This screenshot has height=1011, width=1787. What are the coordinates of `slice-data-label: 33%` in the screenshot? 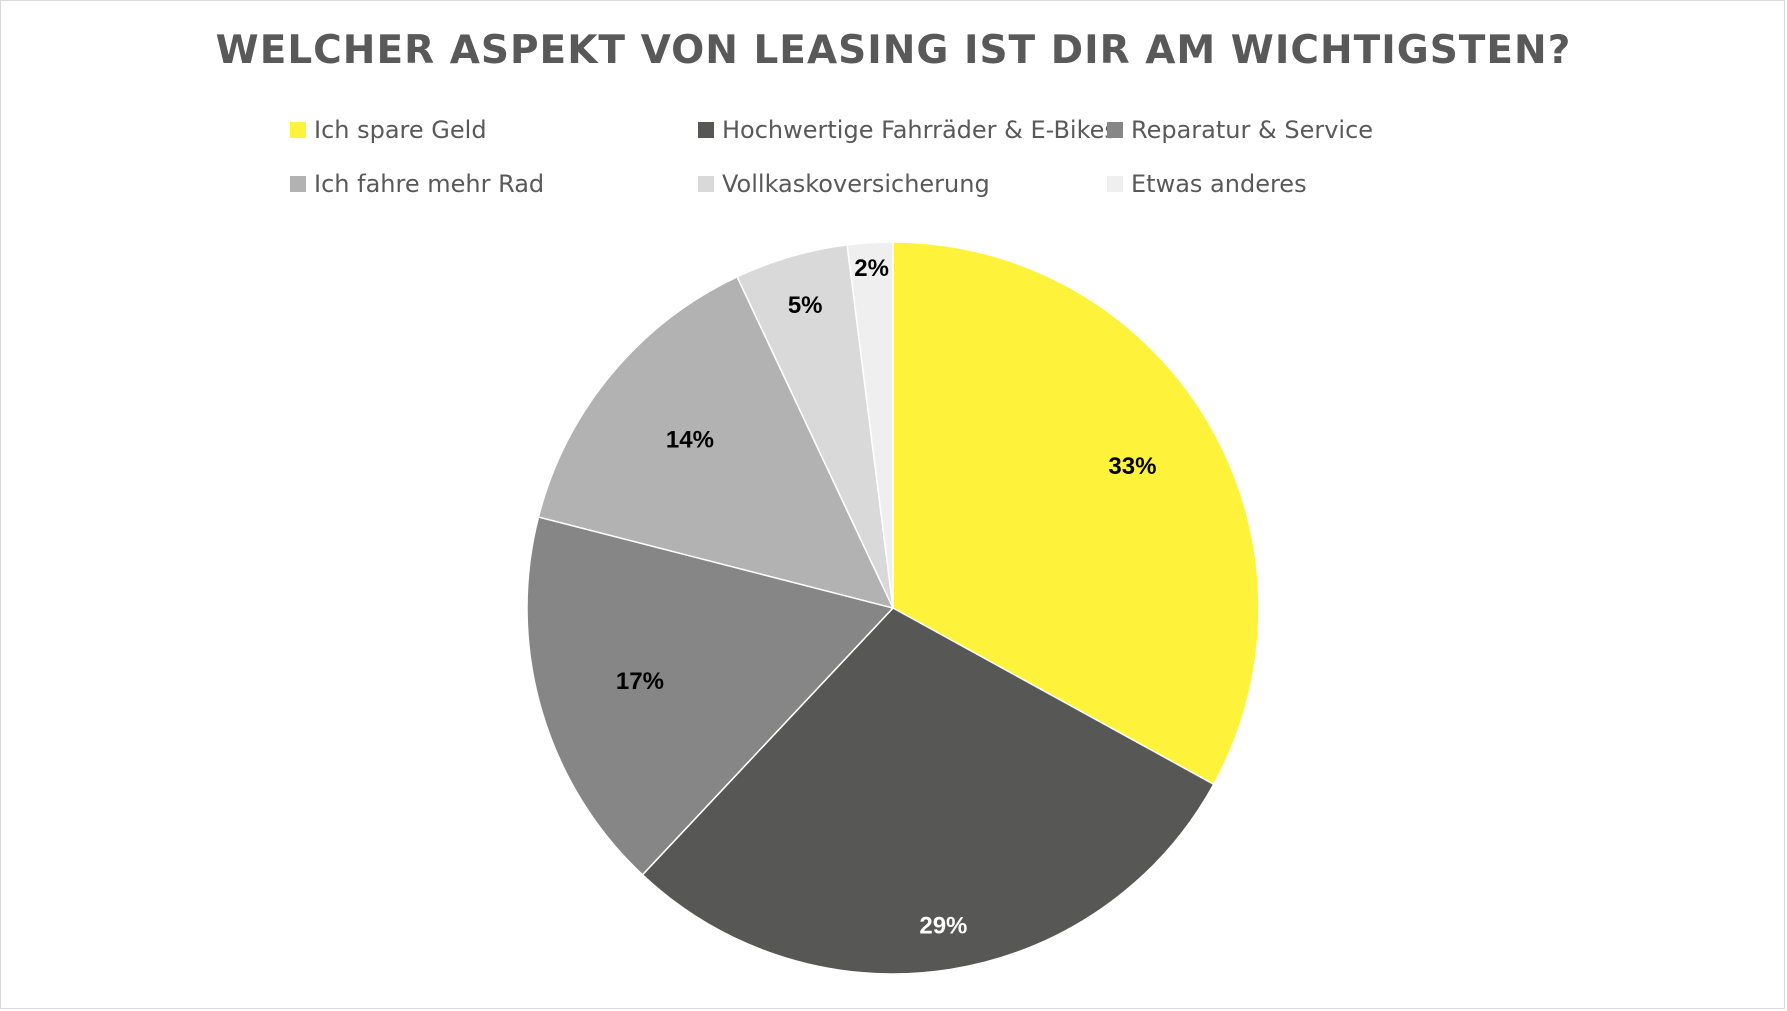 It's located at (1132, 466).